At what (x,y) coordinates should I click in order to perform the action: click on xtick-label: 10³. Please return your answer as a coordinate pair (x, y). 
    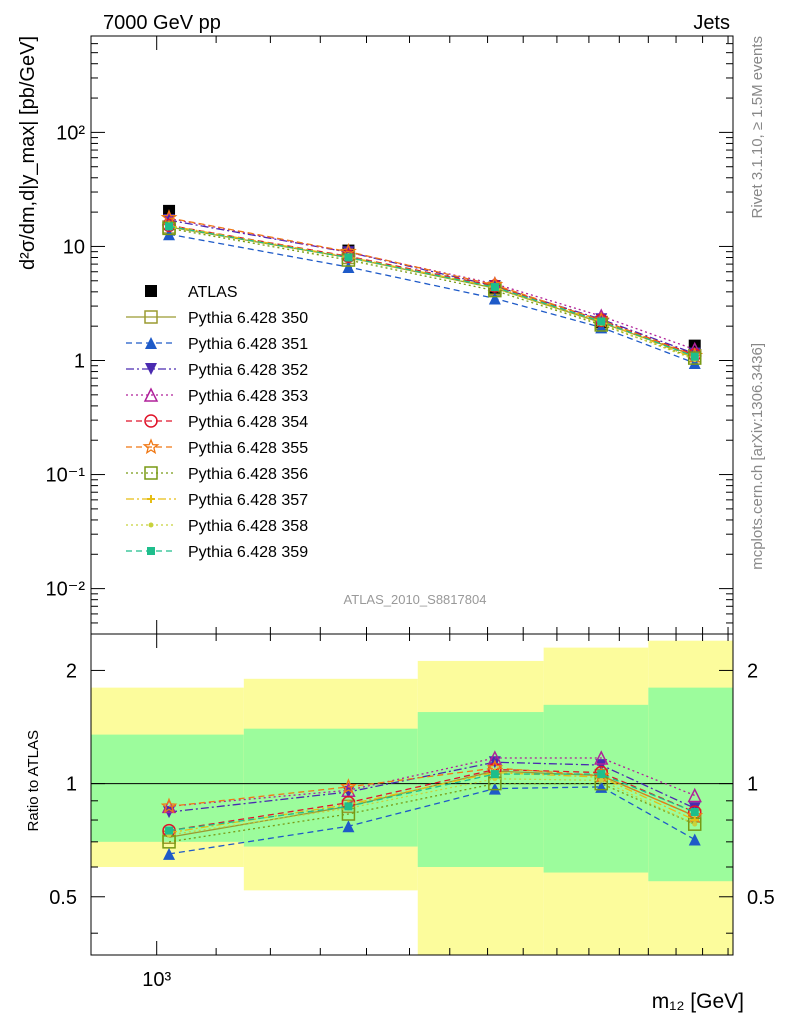
    Looking at the image, I should click on (156, 980).